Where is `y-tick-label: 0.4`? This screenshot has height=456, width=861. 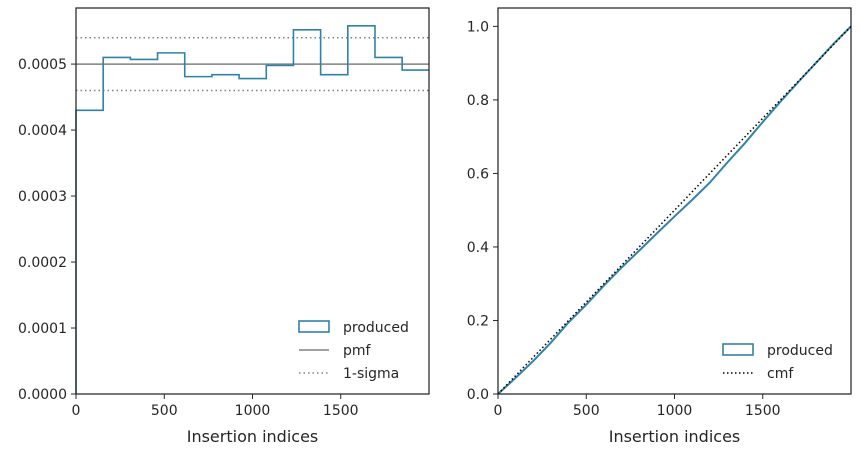
y-tick-label: 0.4 is located at coordinates (478, 248).